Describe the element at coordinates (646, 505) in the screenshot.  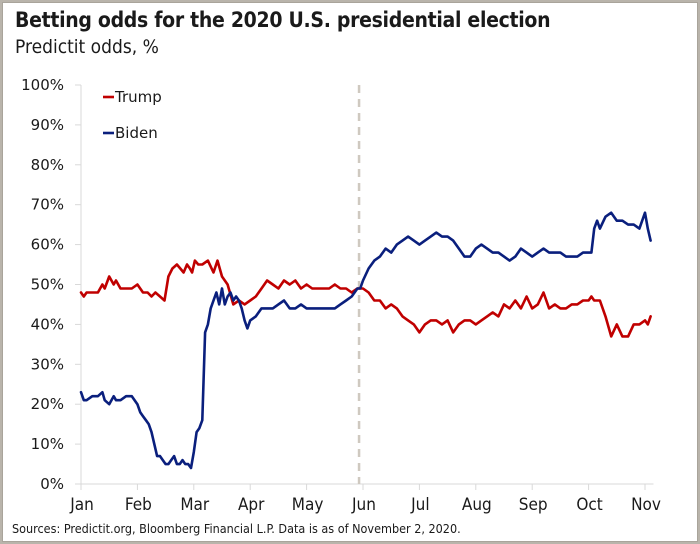
I see `x-tick-label: Nov` at that location.